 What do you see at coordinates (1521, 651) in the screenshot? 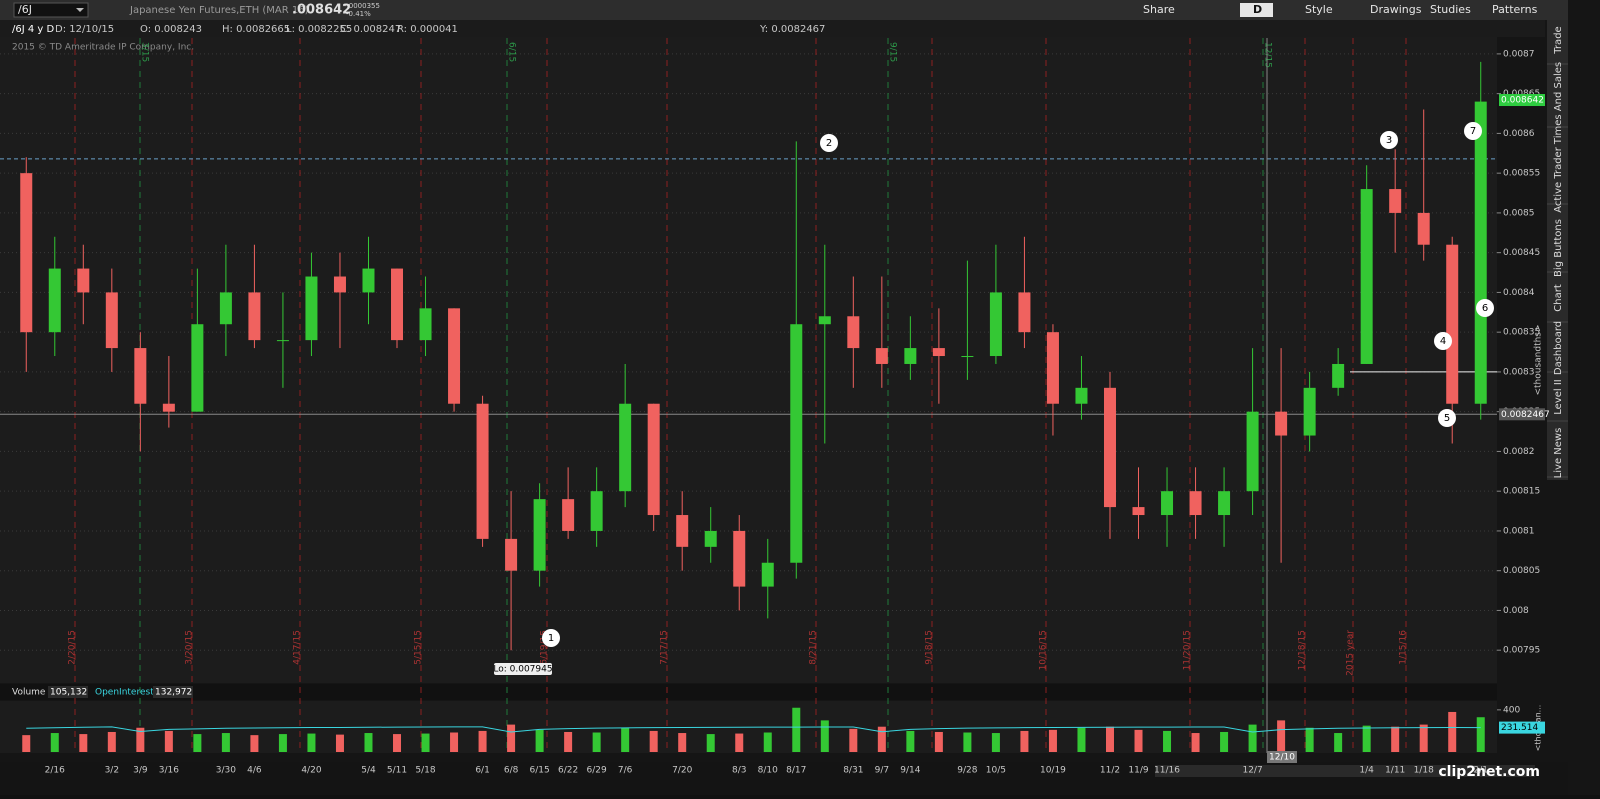
I see `y-tick-label: 0.00795` at bounding box center [1521, 651].